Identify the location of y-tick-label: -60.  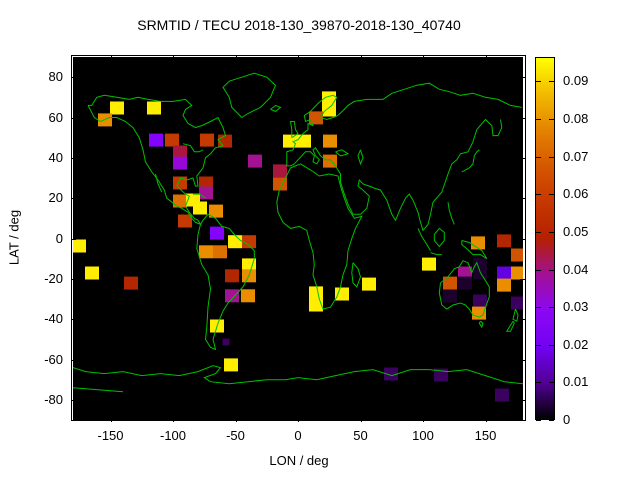
(53, 359).